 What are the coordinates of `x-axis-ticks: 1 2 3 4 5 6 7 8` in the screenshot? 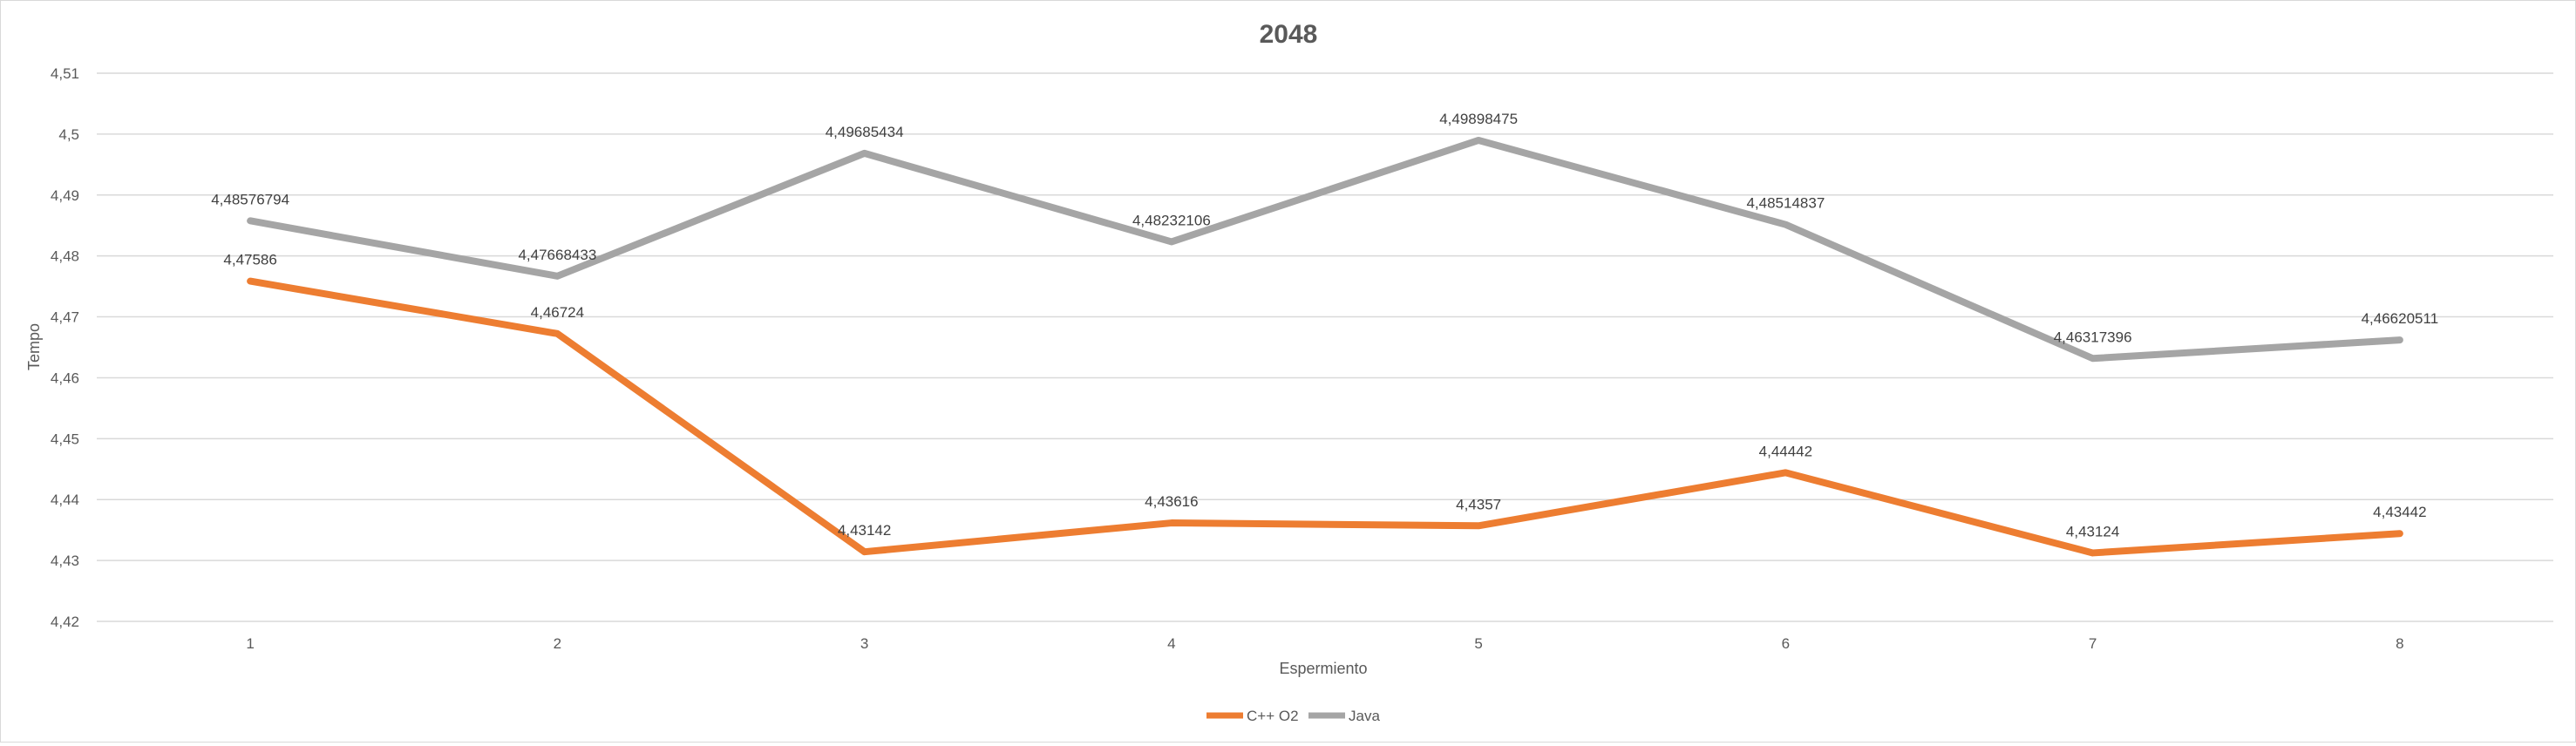 It's located at (1324, 644).